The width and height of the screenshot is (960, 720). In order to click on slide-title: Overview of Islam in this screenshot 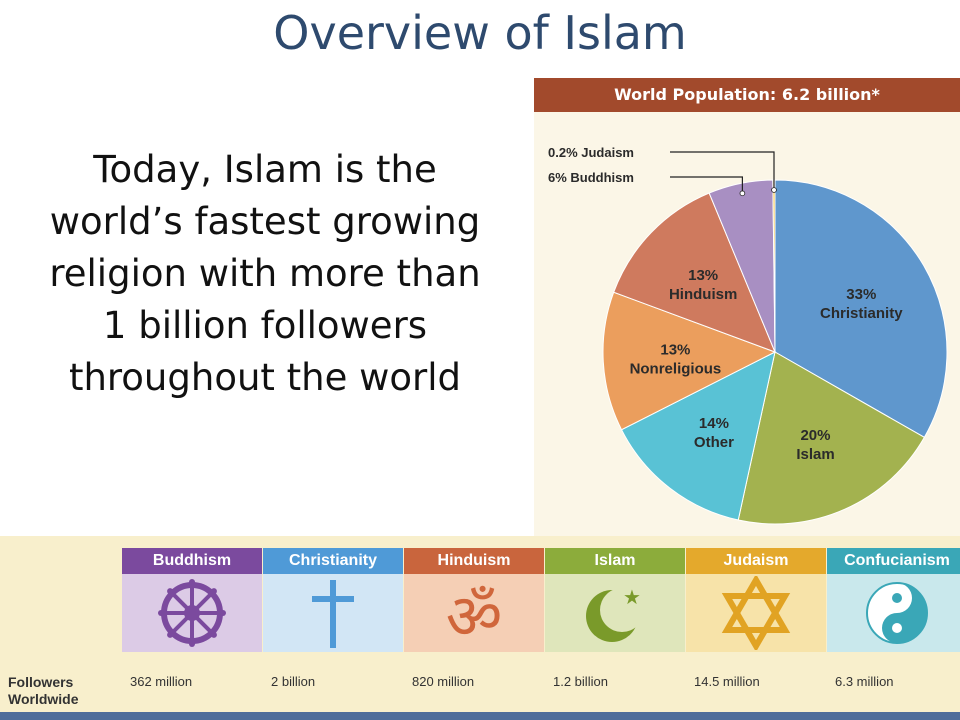, I will do `click(480, 33)`.